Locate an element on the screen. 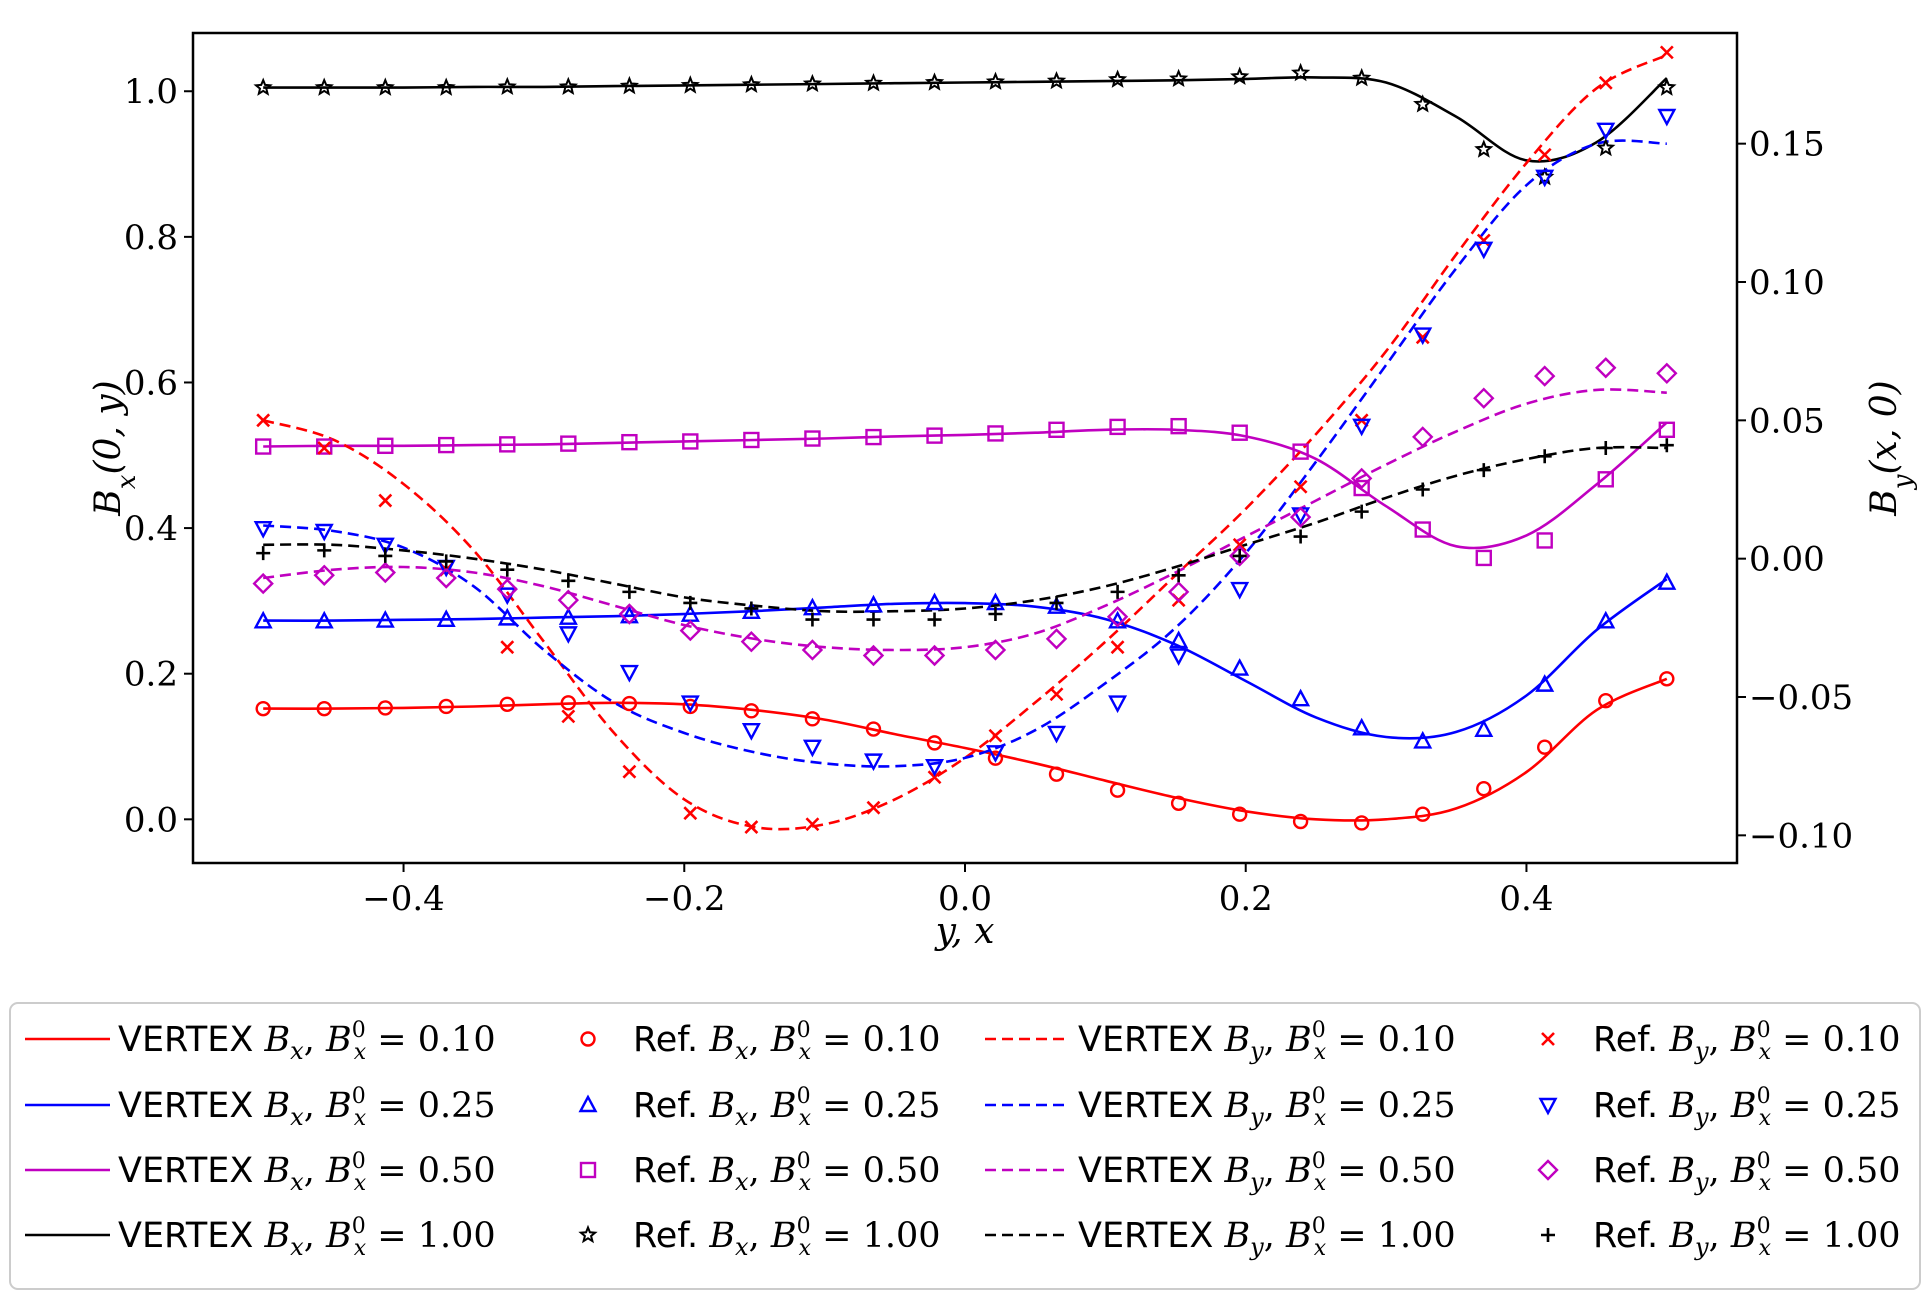 The image size is (1930, 1300). x-tick-label: −0.4 is located at coordinates (403, 899).